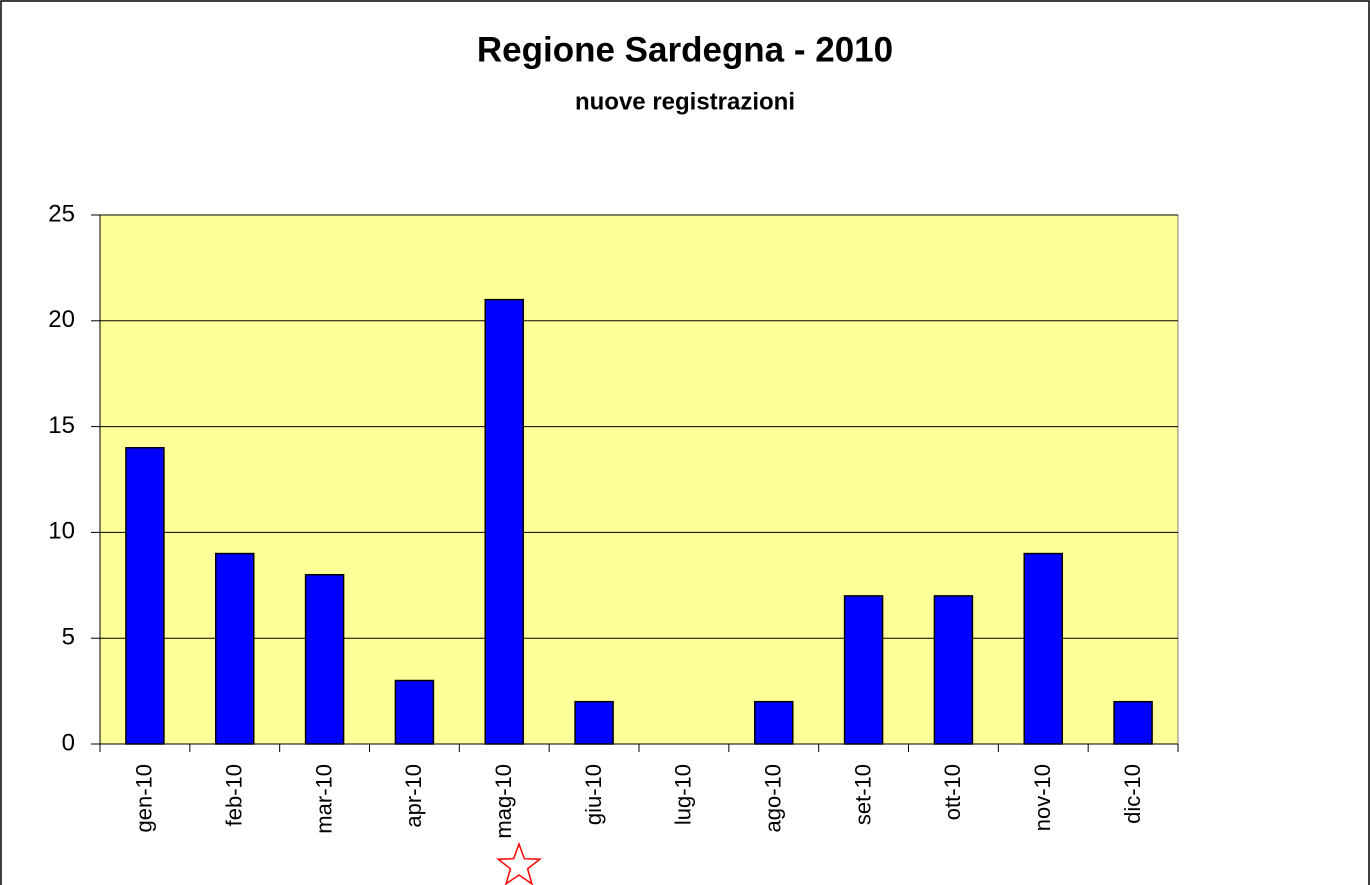 This screenshot has width=1370, height=885. Describe the element at coordinates (519, 863) in the screenshot. I see `star-annotation` at that location.